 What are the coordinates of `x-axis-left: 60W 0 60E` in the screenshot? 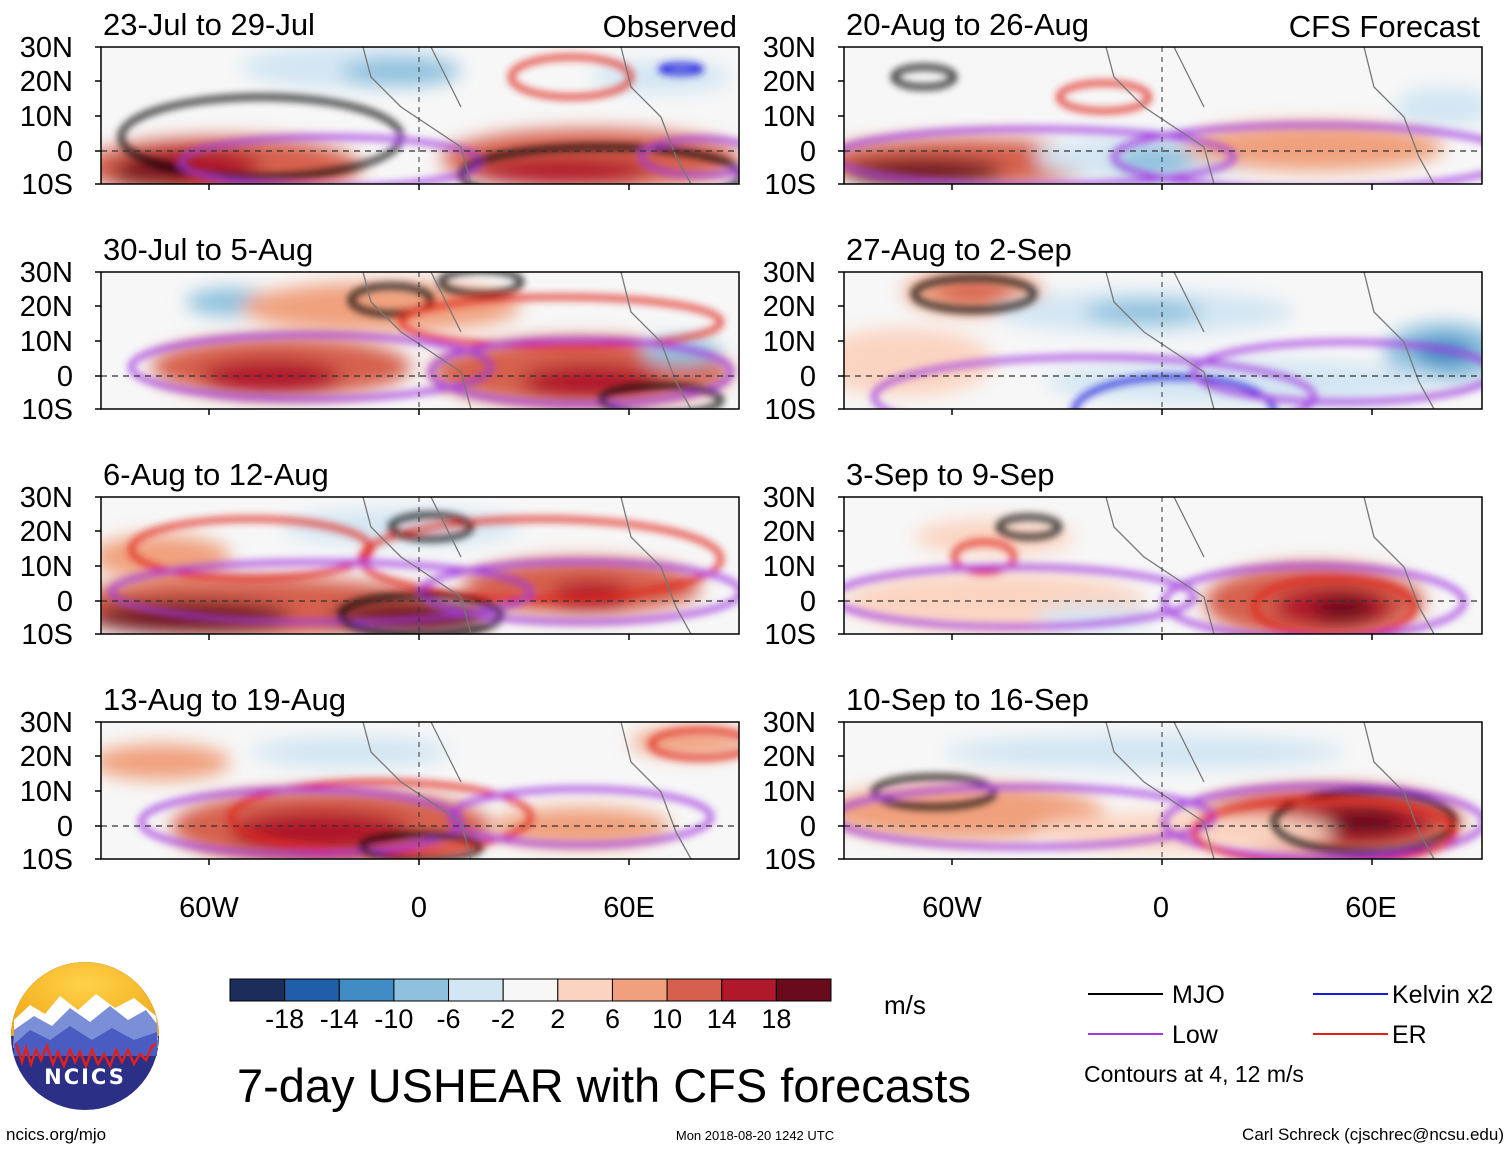 It's located at (417, 908).